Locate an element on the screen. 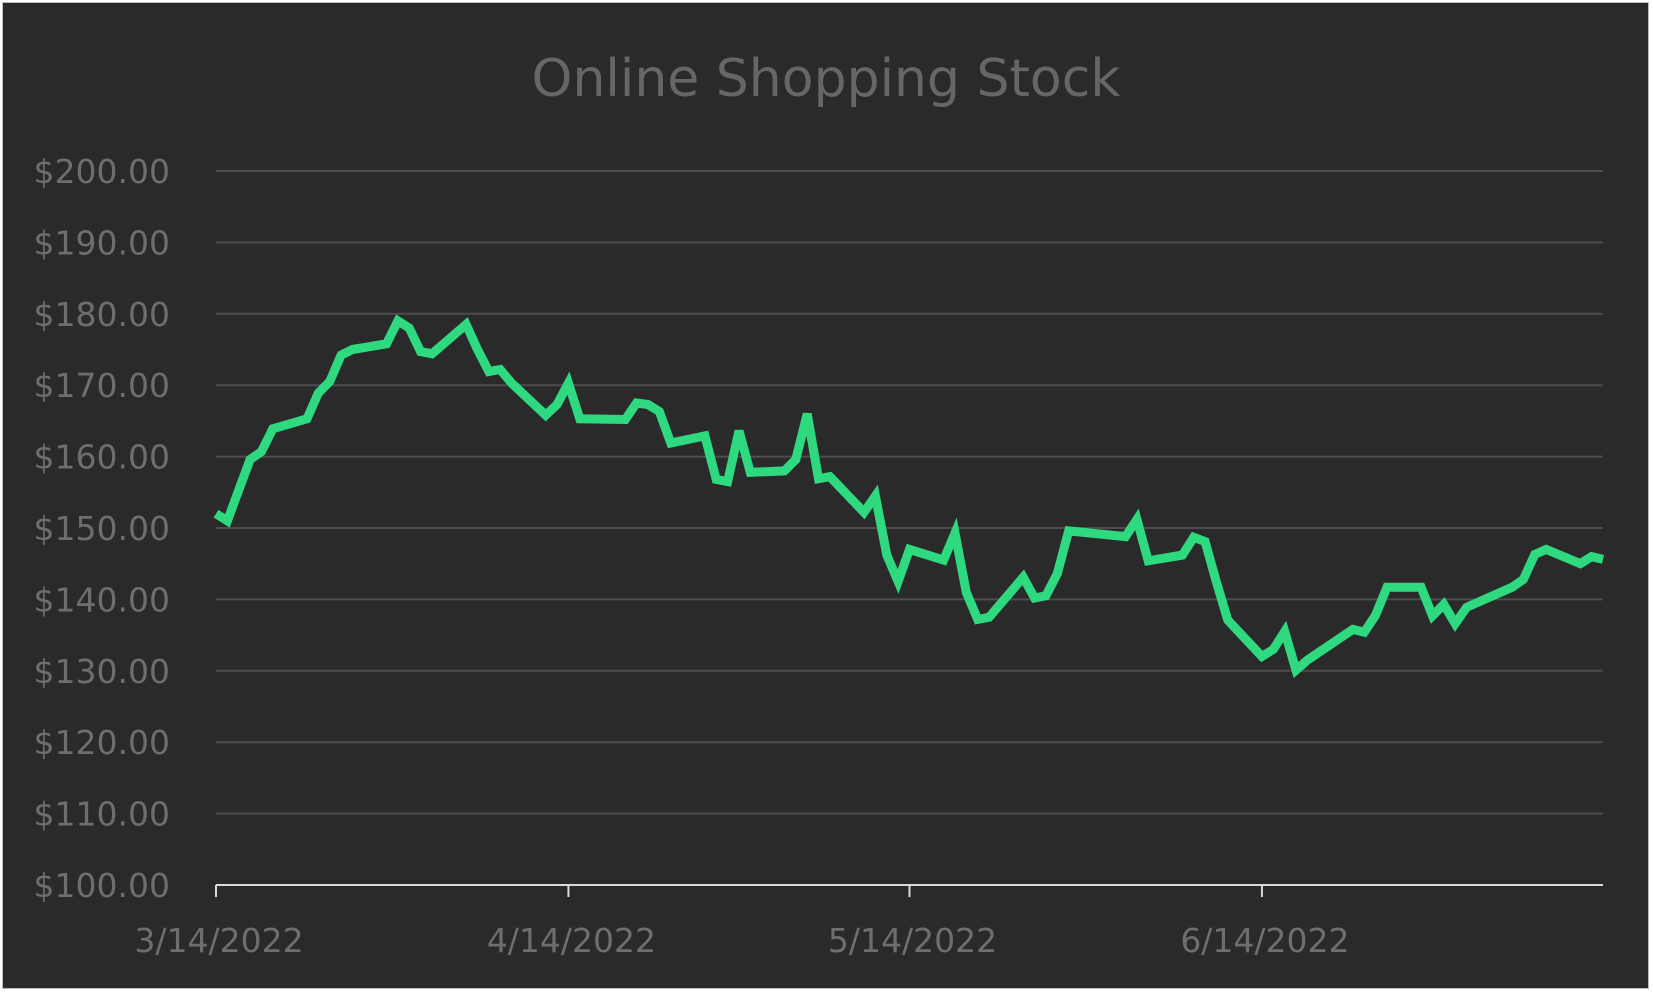 The height and width of the screenshot is (993, 1653). y-tick-label: $130.00 is located at coordinates (102, 671).